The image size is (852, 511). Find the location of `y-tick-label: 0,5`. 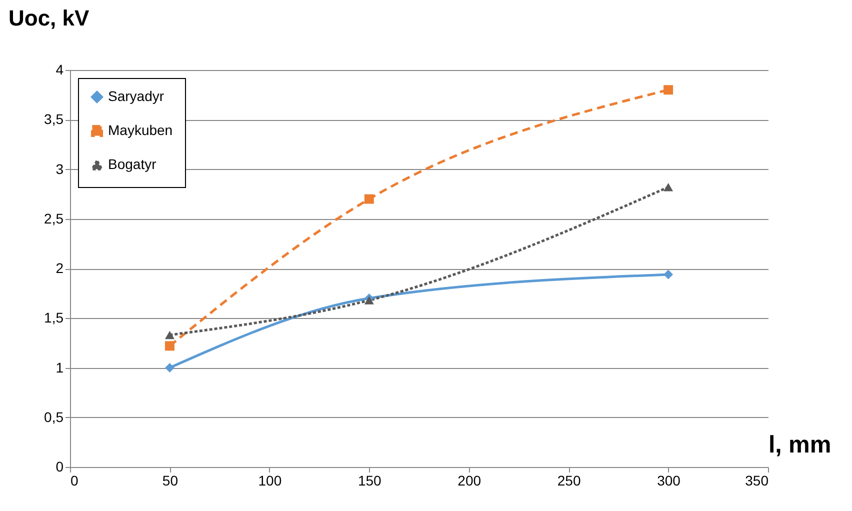

y-tick-label: 0,5 is located at coordinates (54, 416).